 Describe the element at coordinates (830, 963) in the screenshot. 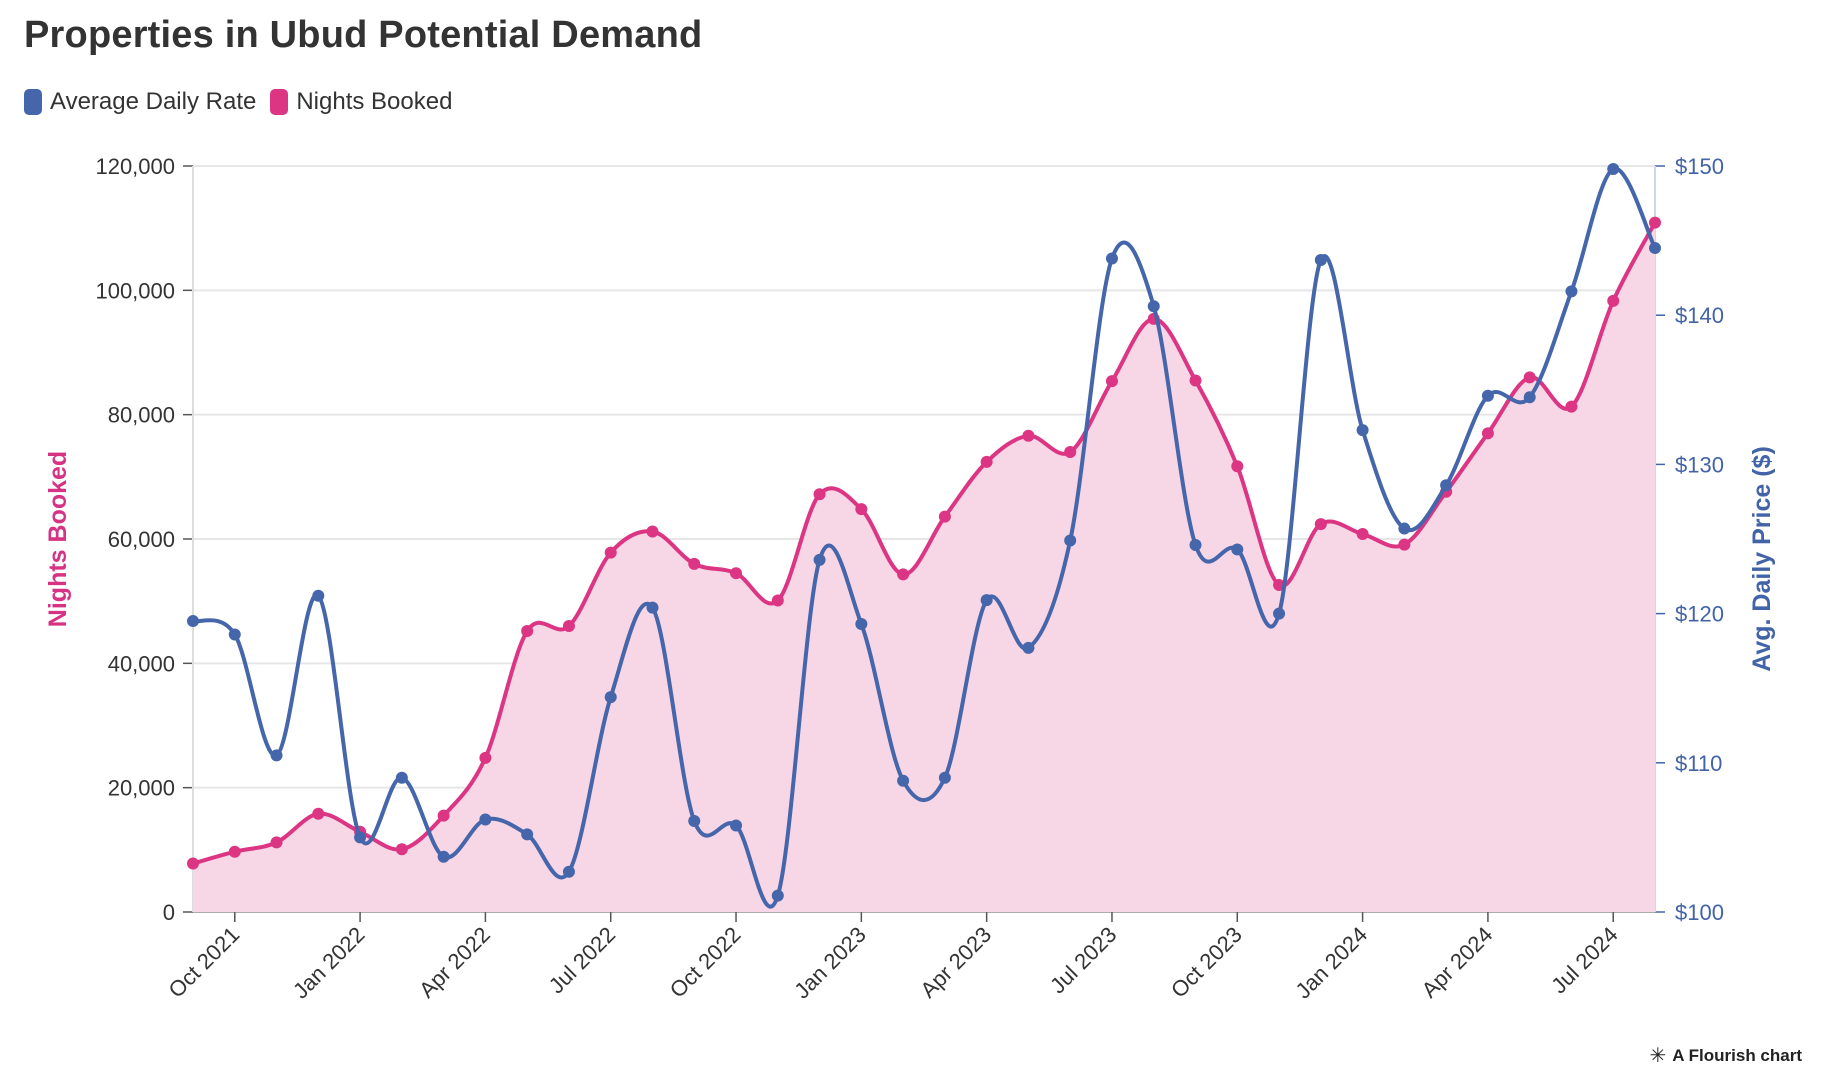

I see `x-tick-label: Jan 2023` at that location.